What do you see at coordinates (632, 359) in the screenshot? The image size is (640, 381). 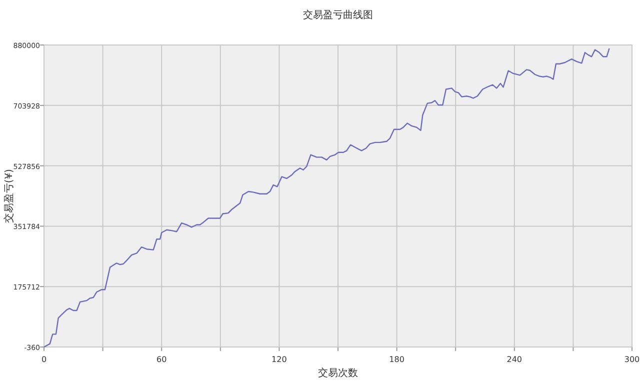 I see `x-tick-label: 300` at bounding box center [632, 359].